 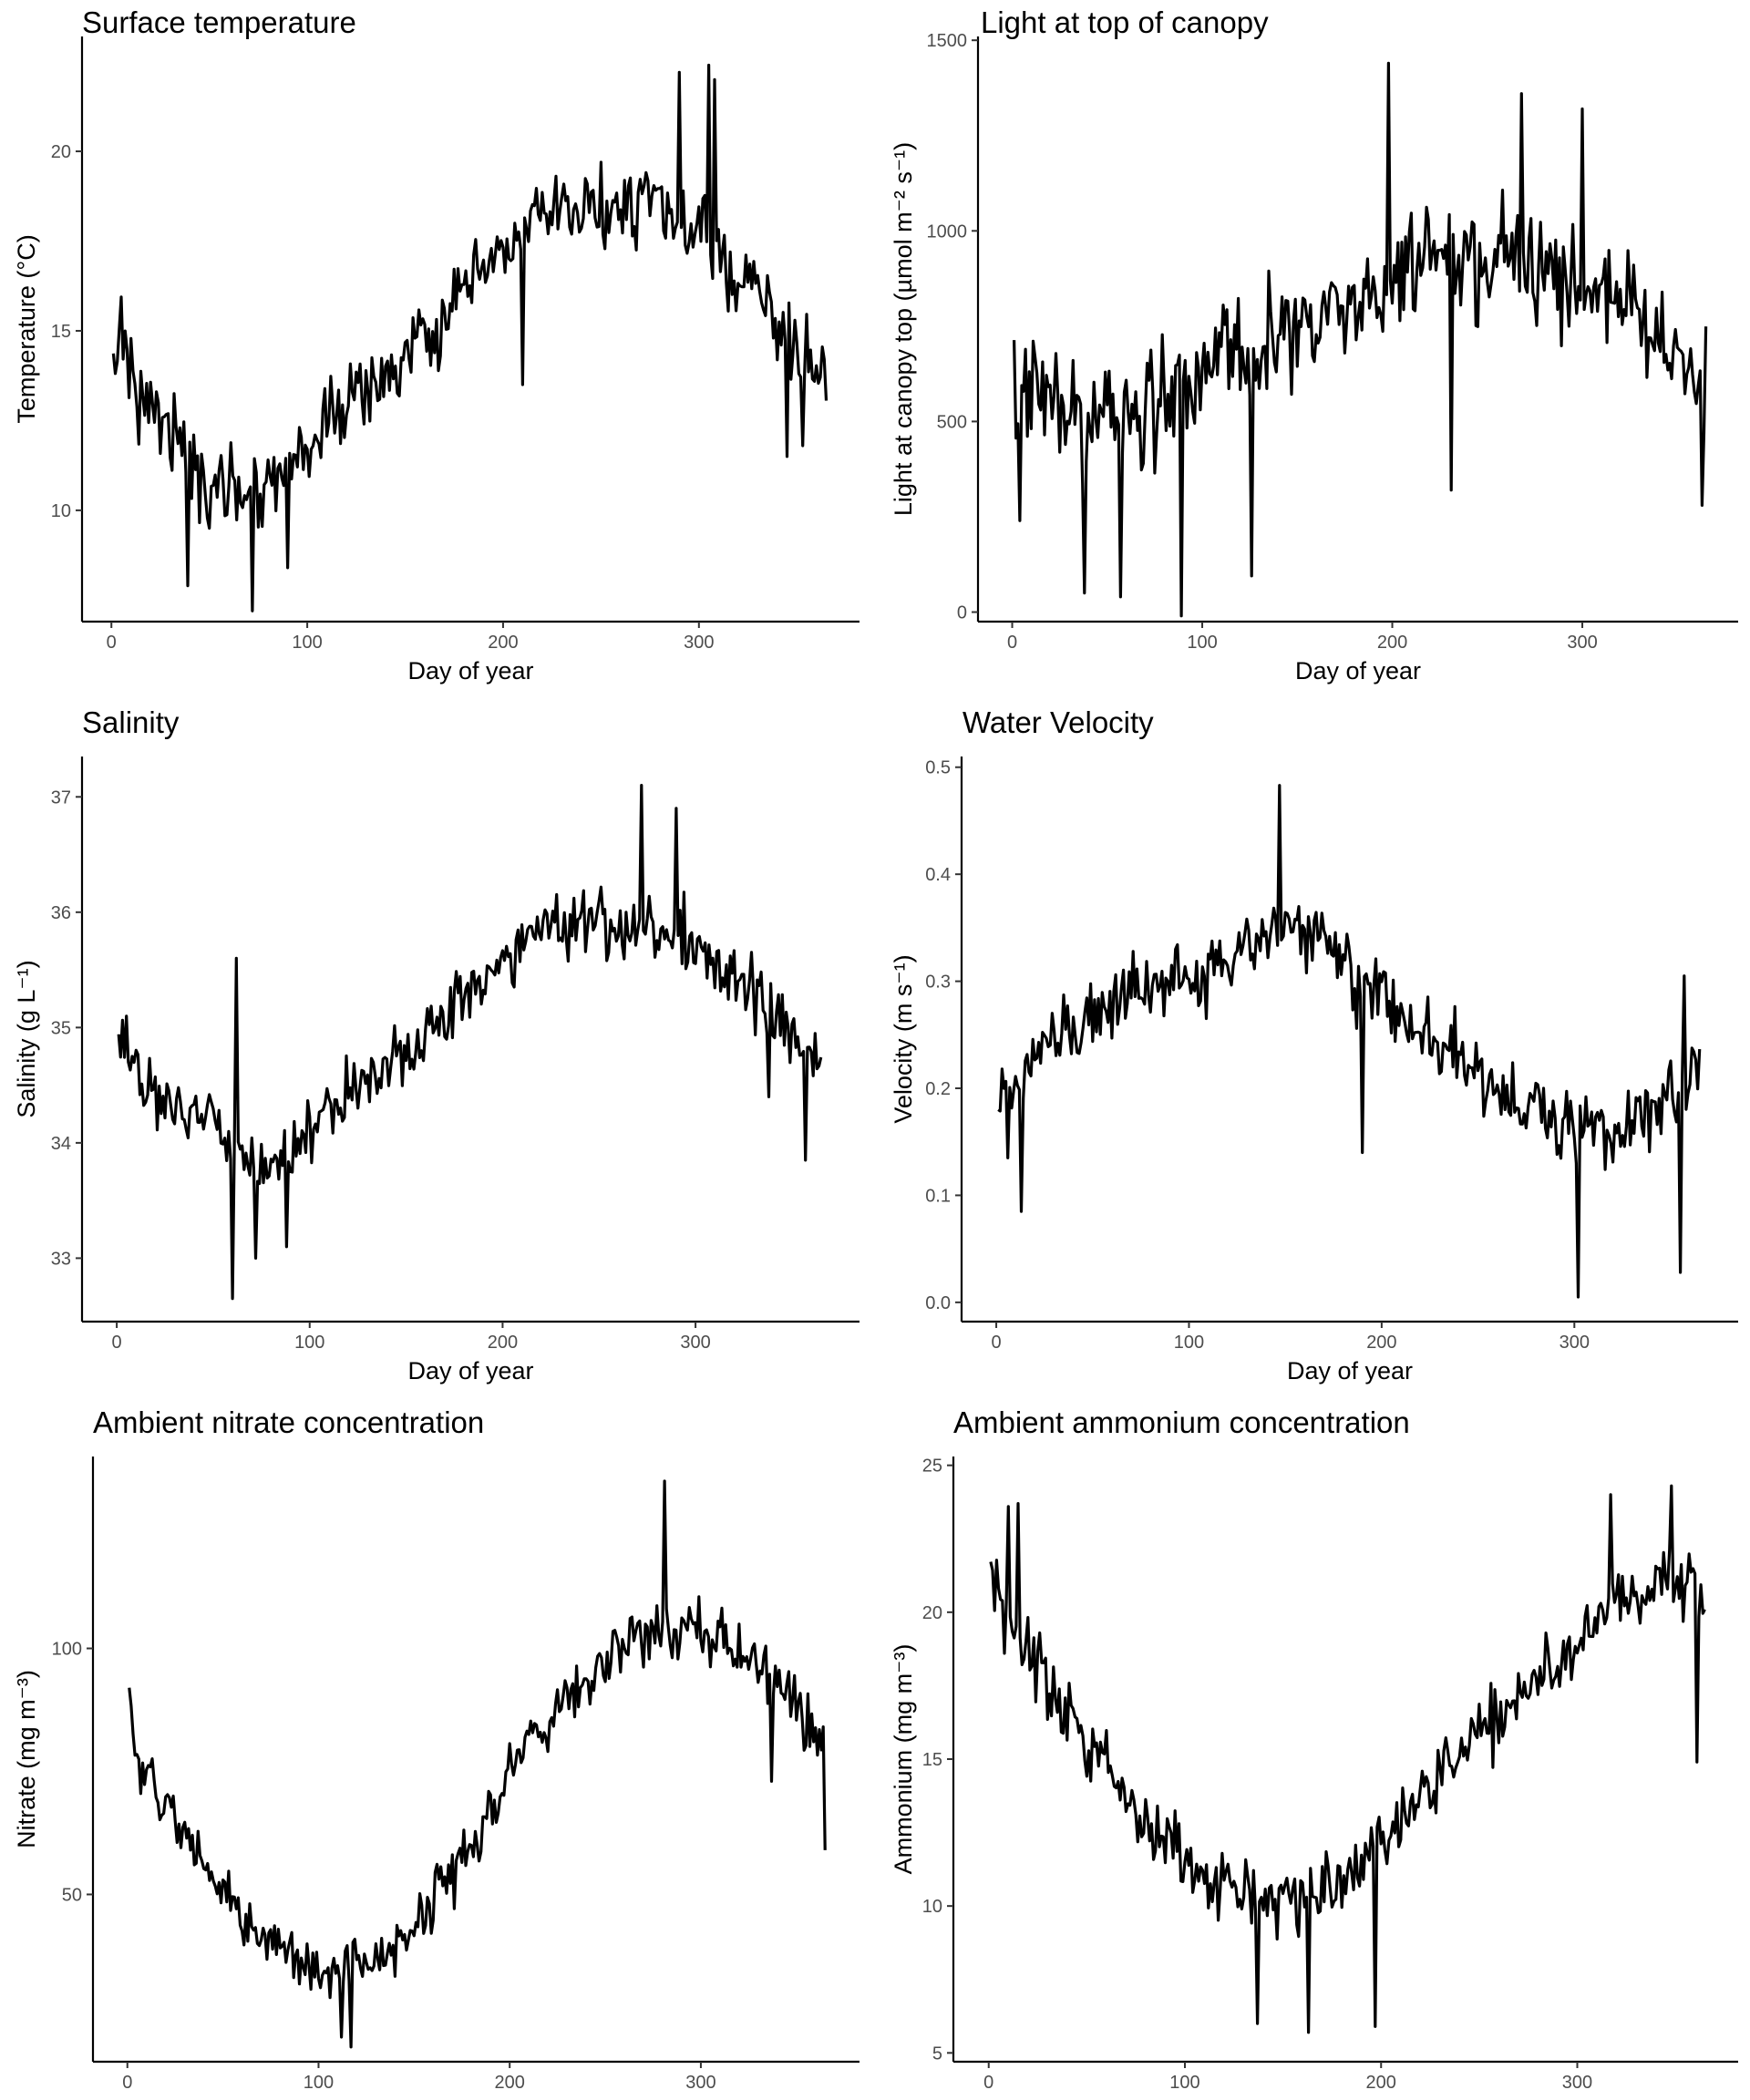 What do you see at coordinates (938, 1196) in the screenshot?
I see `y-tick-label: 0.1` at bounding box center [938, 1196].